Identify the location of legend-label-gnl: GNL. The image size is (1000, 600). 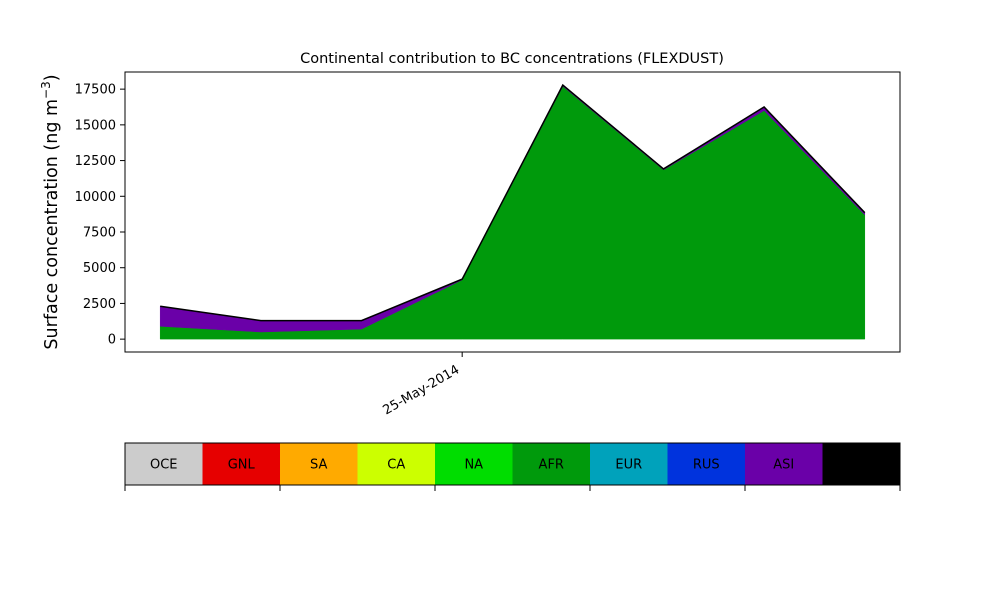
(242, 465).